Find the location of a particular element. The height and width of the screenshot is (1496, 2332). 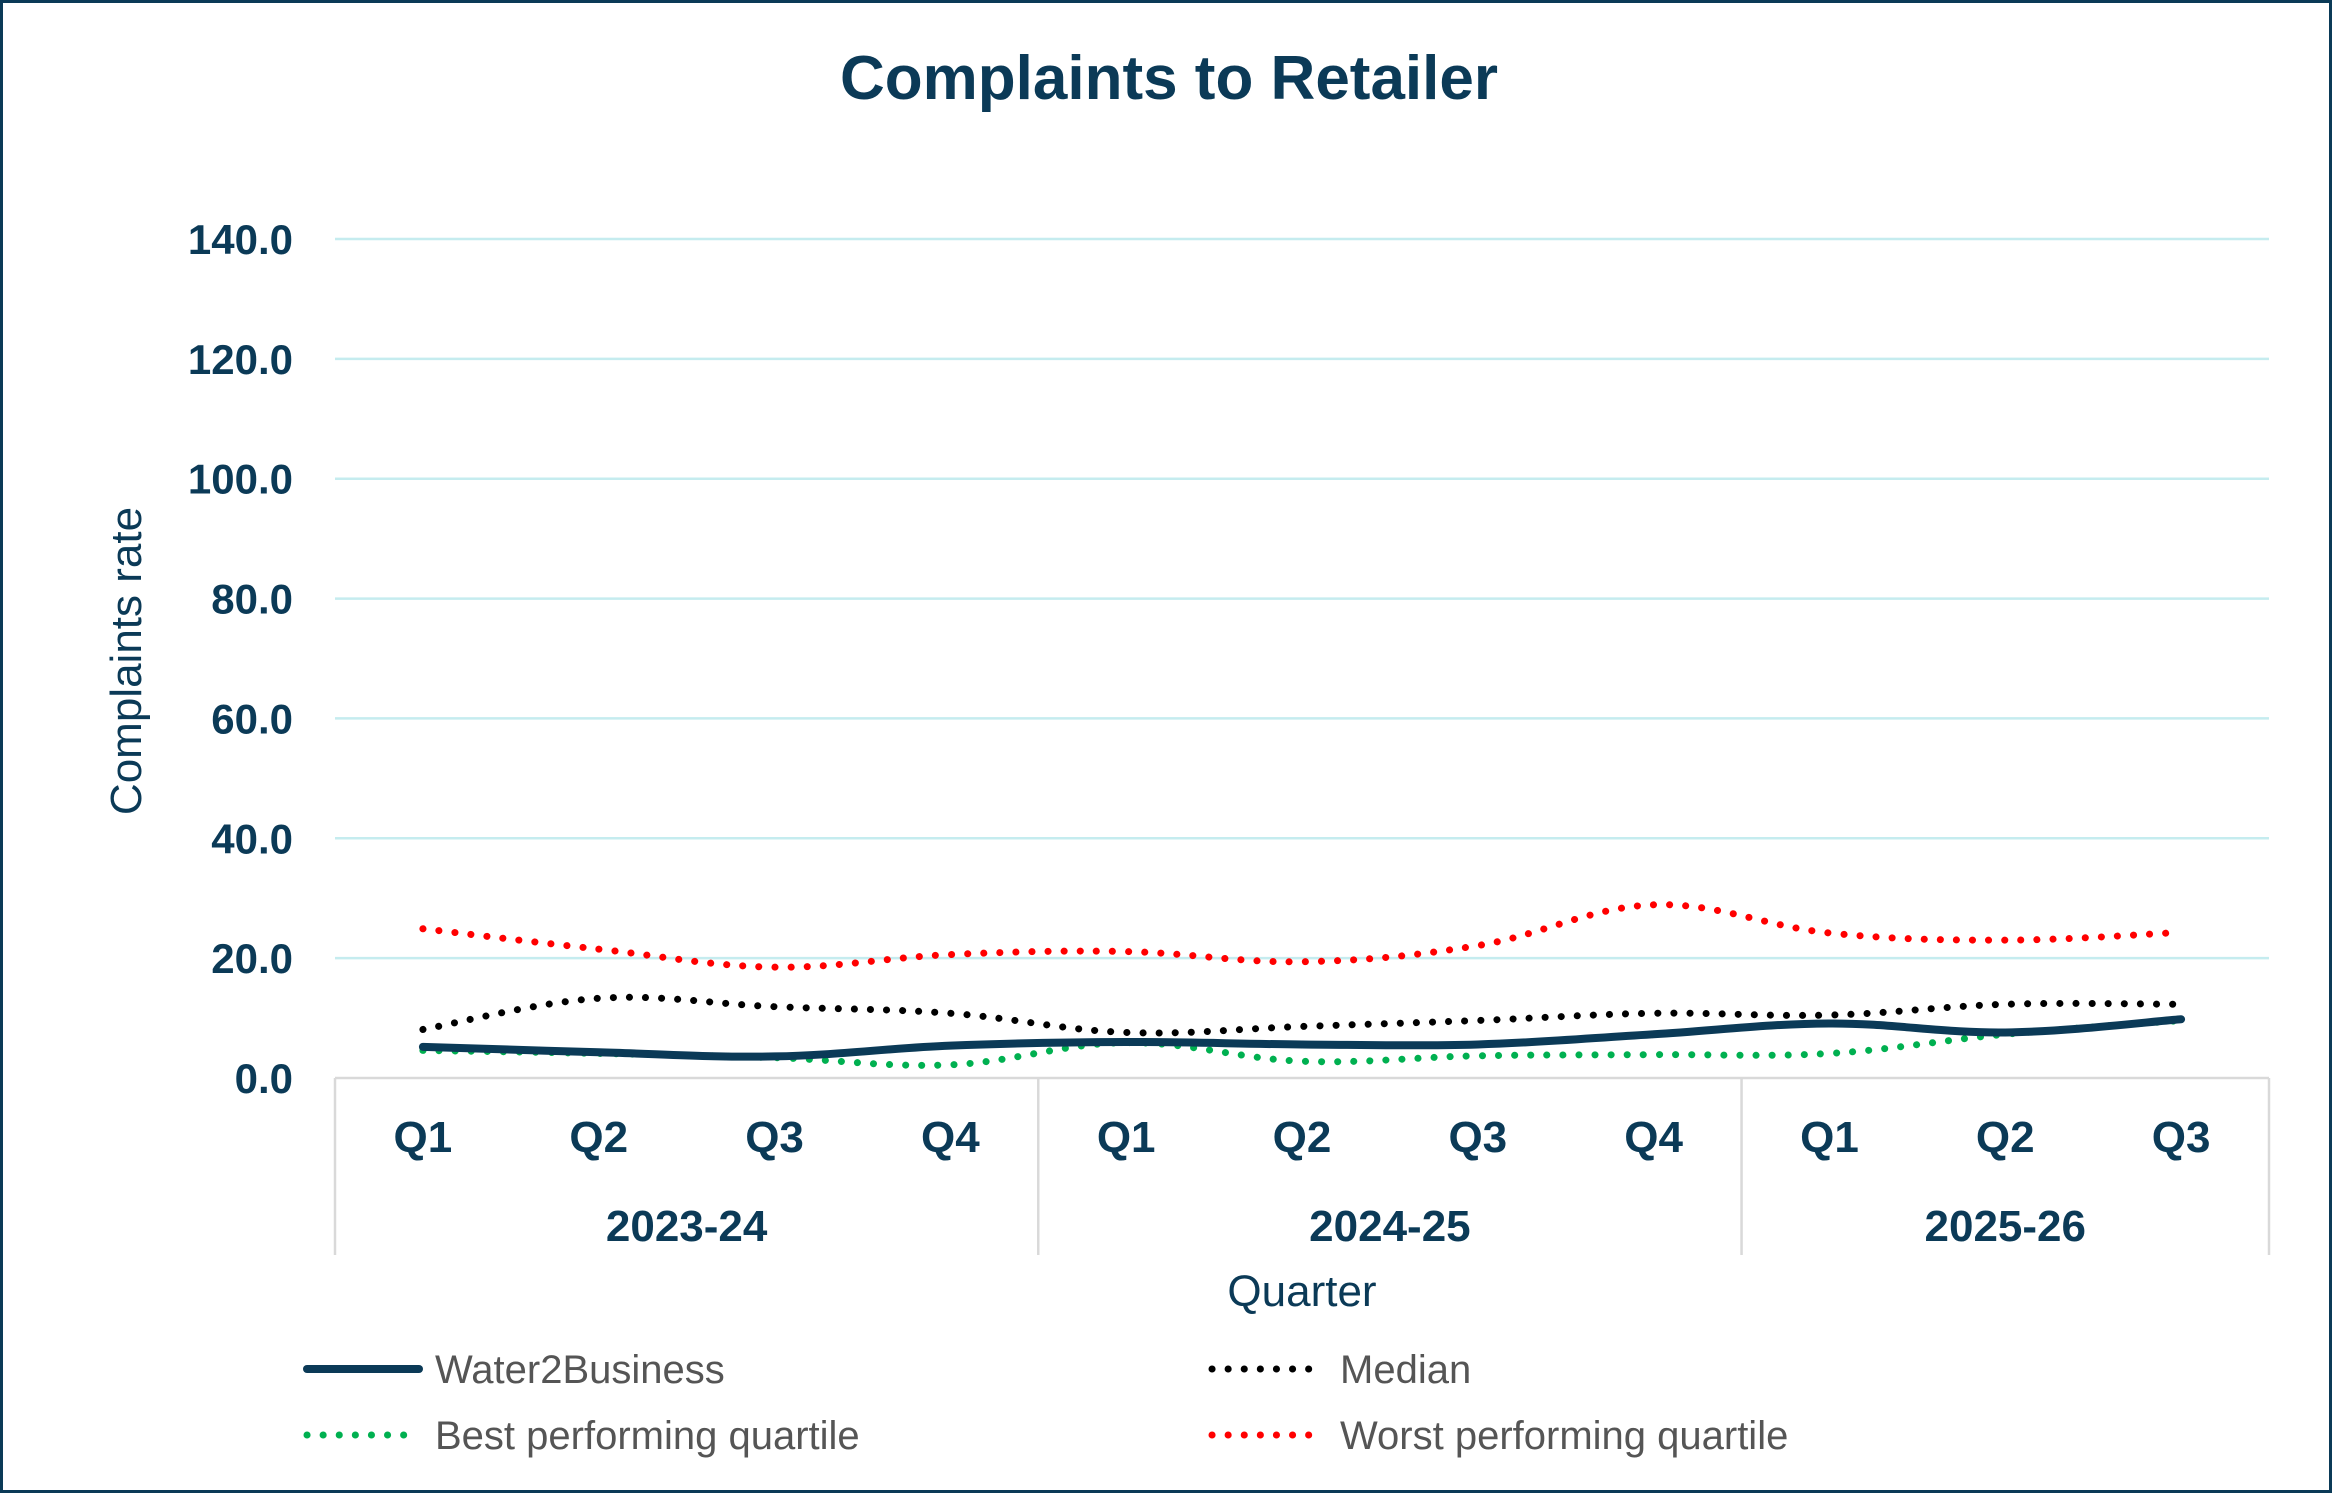

legend-item-best-performing-quartile: Best performing quartile is located at coordinates (581, 1436).